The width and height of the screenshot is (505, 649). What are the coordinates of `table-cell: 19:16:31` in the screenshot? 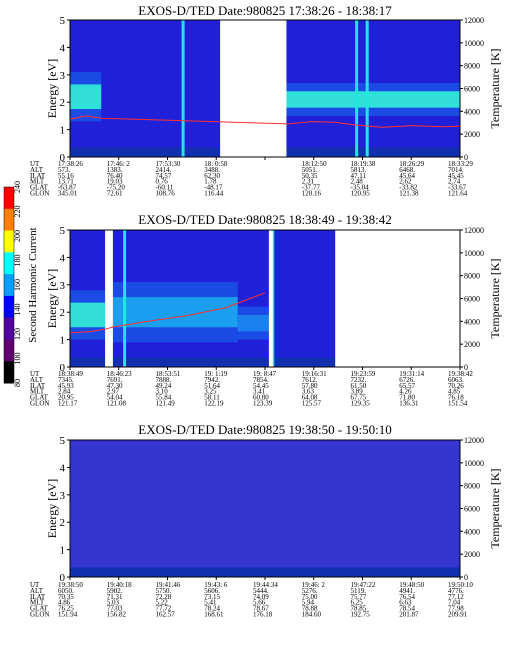 It's located at (314, 374).